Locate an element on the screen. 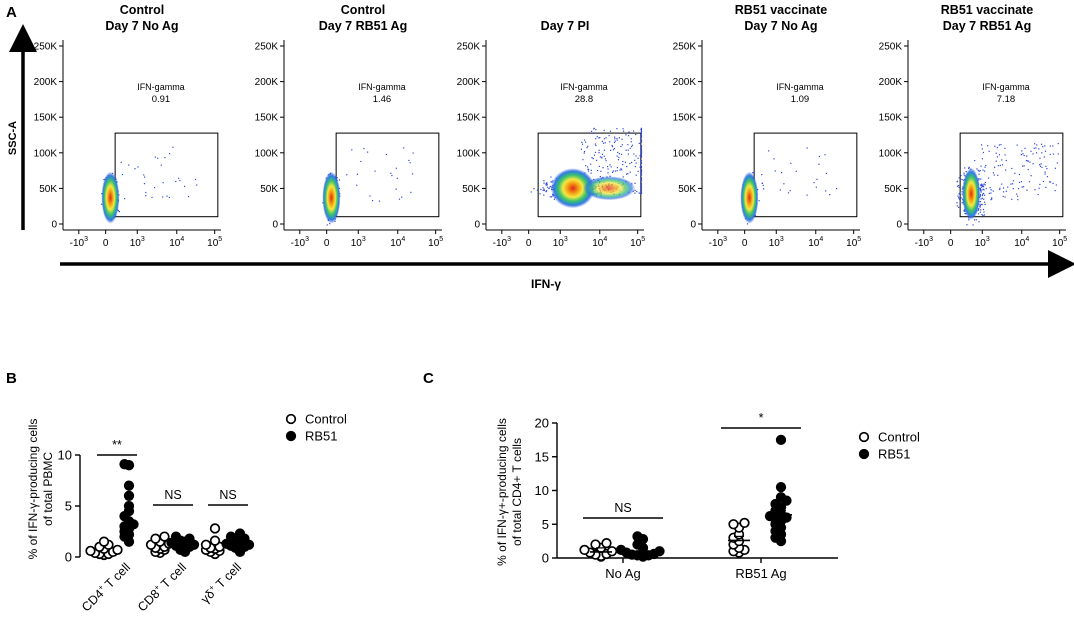 This screenshot has height=624, width=1074. category-label: γδ+ T cell is located at coordinates (220, 583).